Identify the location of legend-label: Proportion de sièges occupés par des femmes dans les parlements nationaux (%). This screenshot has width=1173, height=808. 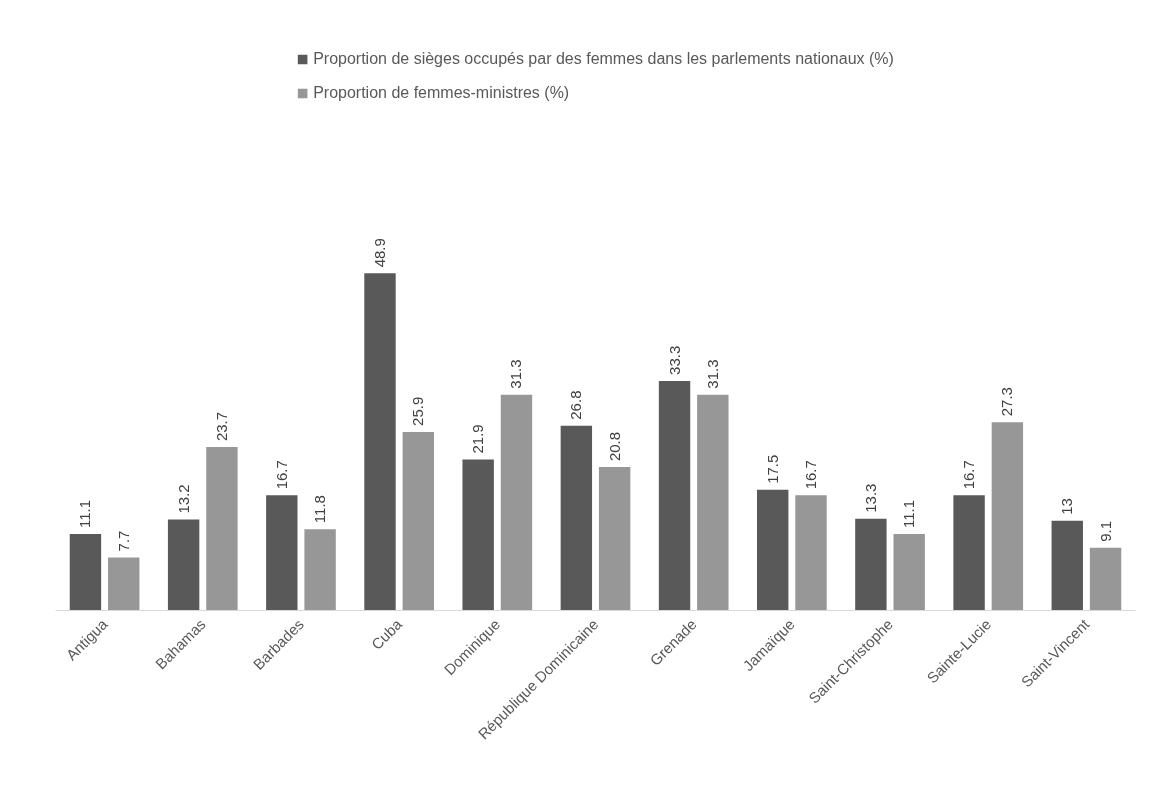
(603, 59).